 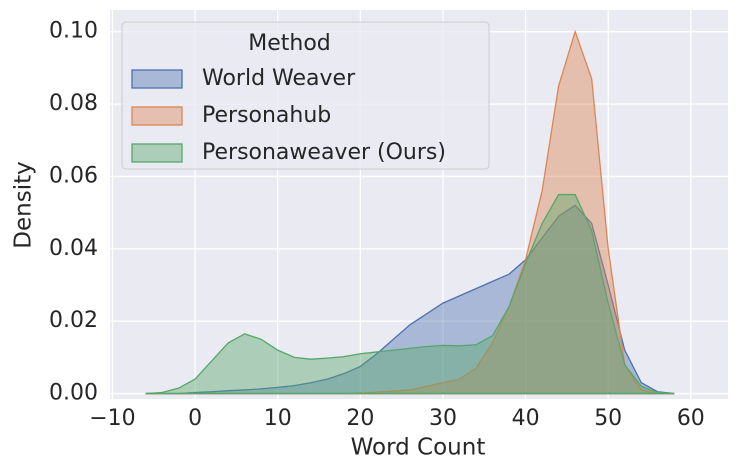 I want to click on y-axis-label: Density, so click(x=24, y=204).